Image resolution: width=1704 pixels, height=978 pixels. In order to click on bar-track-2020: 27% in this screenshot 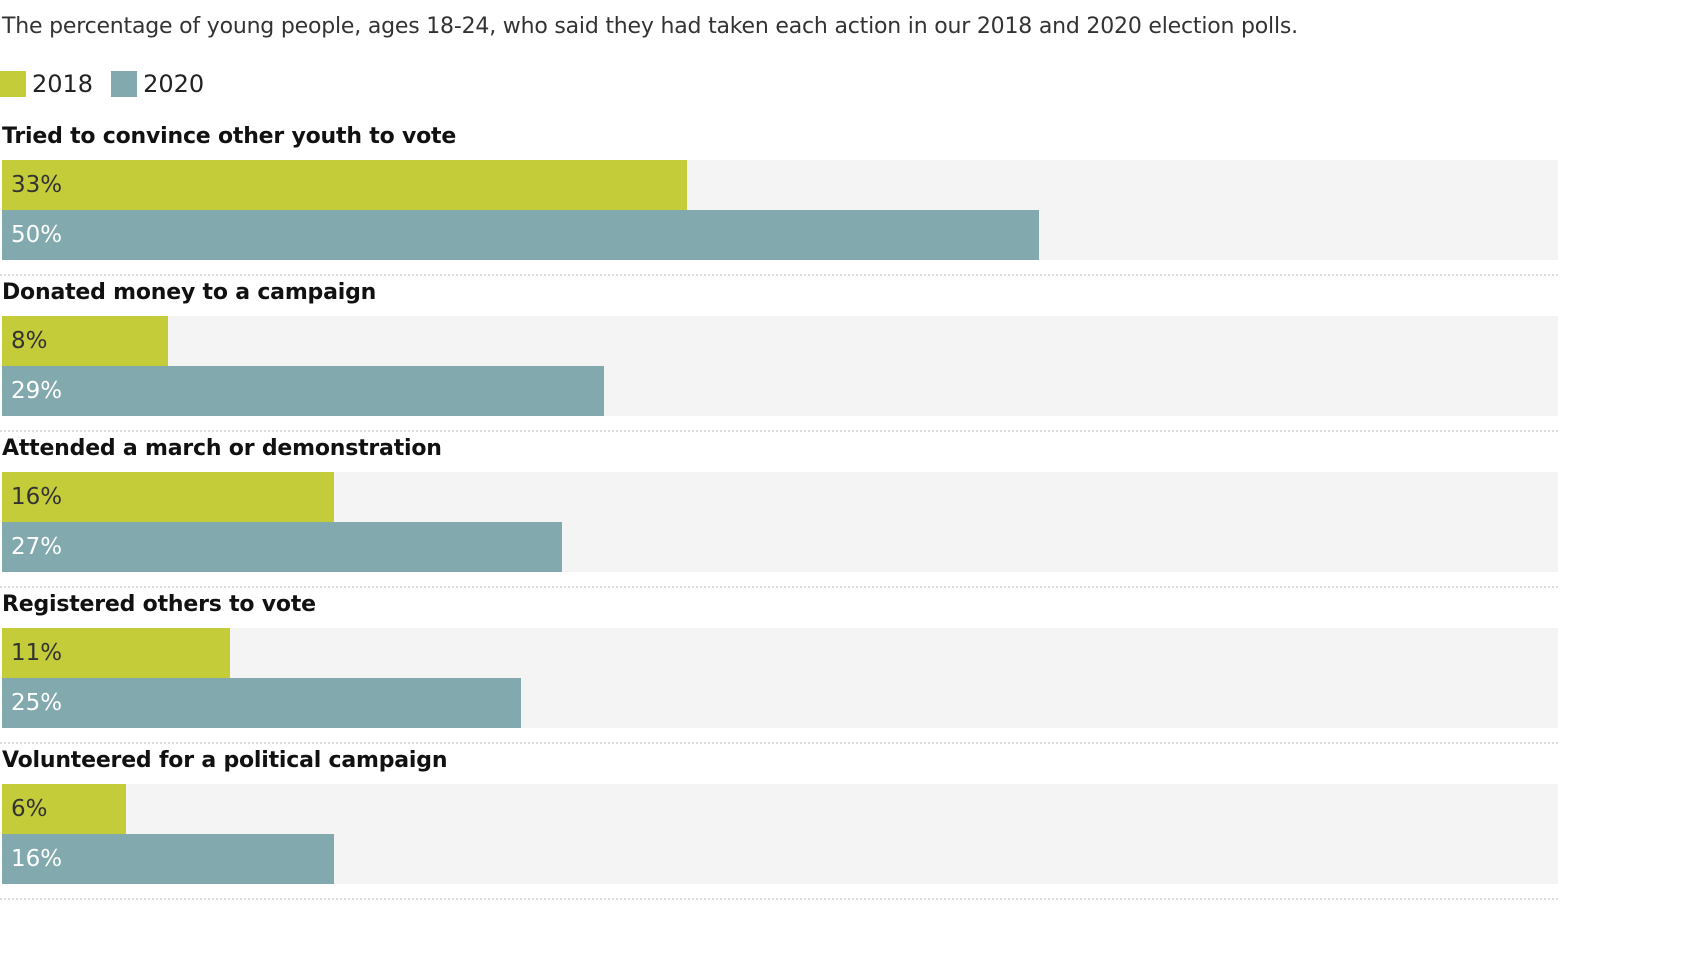, I will do `click(780, 547)`.